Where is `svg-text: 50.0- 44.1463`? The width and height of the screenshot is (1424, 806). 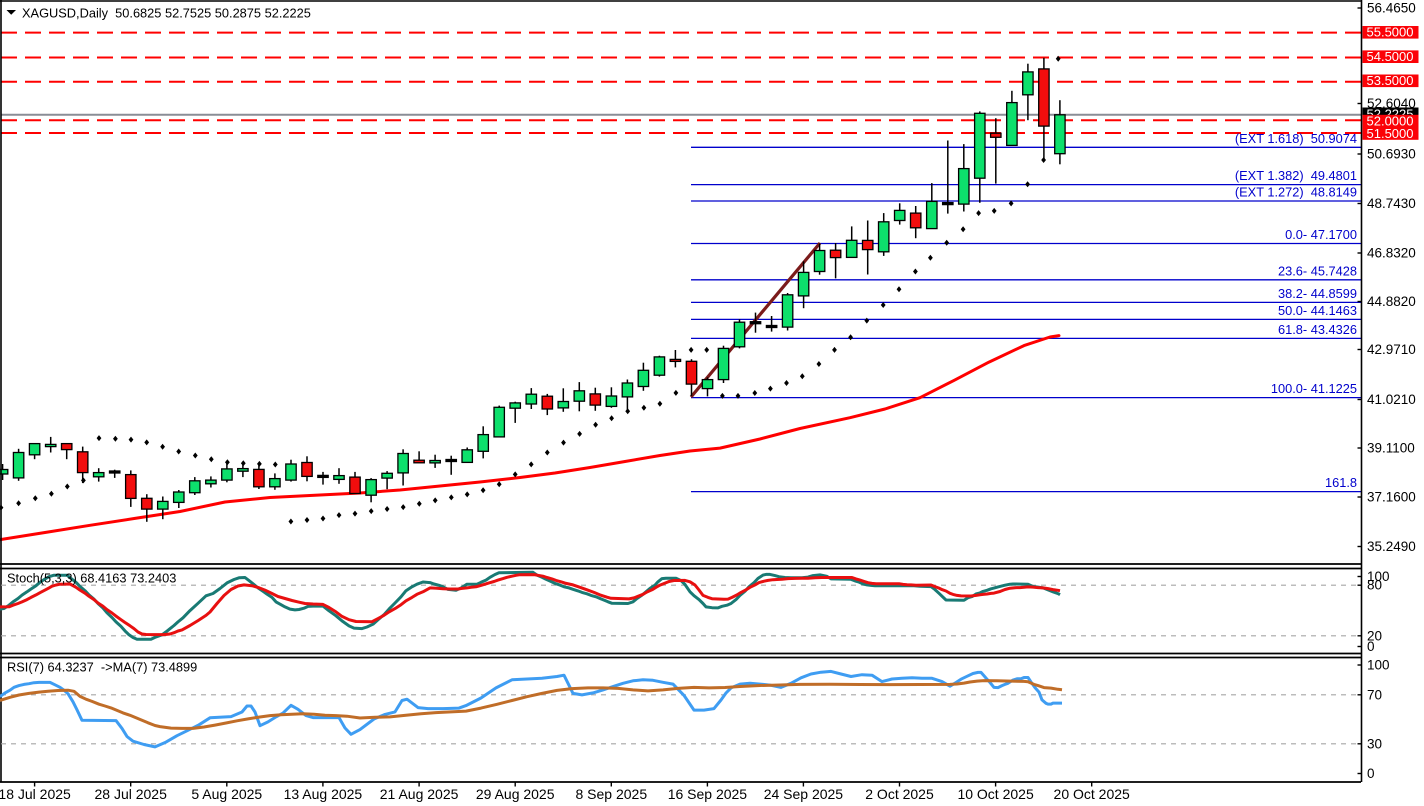
svg-text: 50.0- 44.1463 is located at coordinates (1317, 310).